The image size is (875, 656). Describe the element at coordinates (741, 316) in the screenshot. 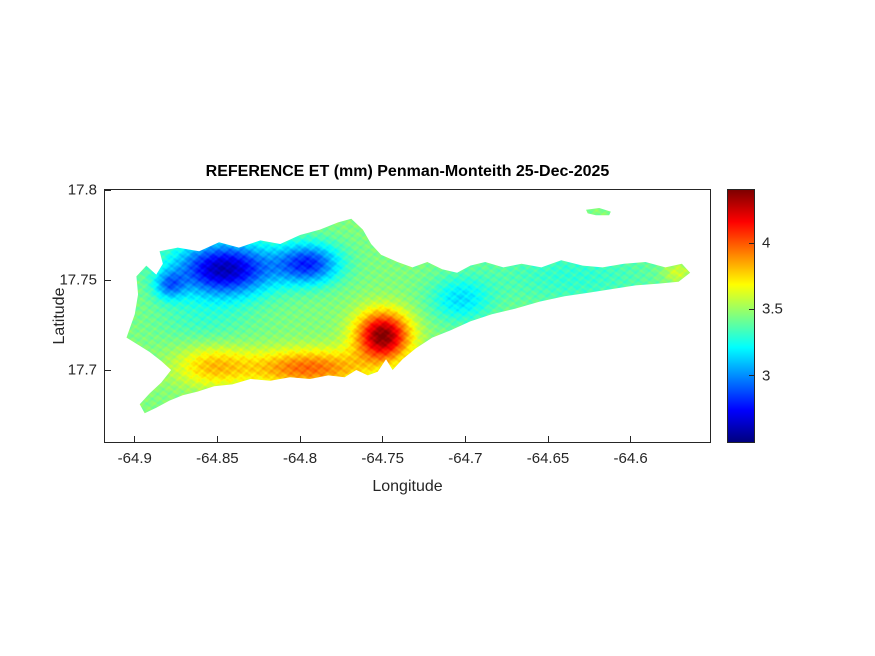

I see `colorbar` at that location.